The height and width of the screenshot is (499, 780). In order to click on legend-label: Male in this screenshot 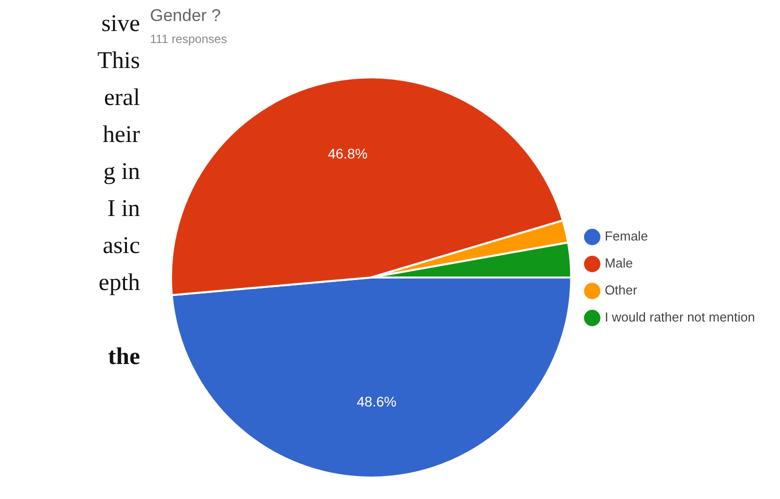, I will do `click(618, 263)`.